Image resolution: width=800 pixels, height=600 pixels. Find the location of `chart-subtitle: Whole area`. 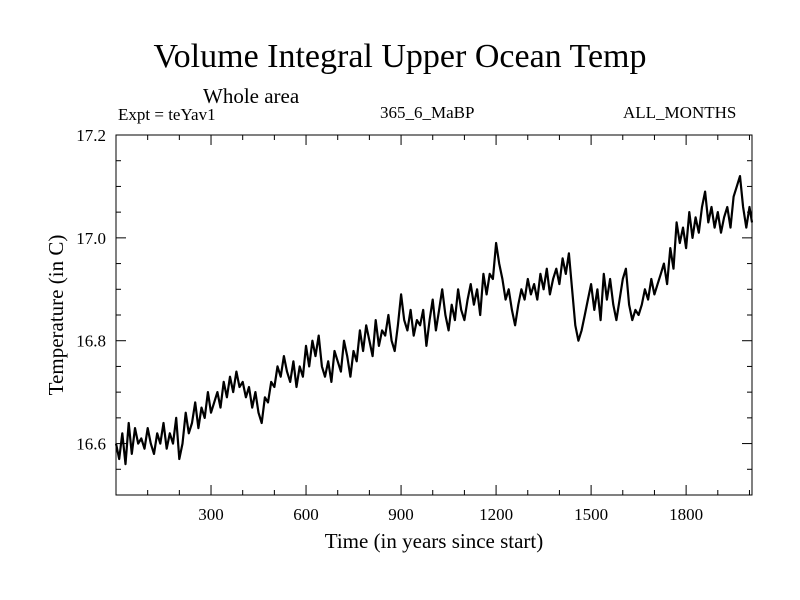

chart-subtitle: Whole area is located at coordinates (251, 96).